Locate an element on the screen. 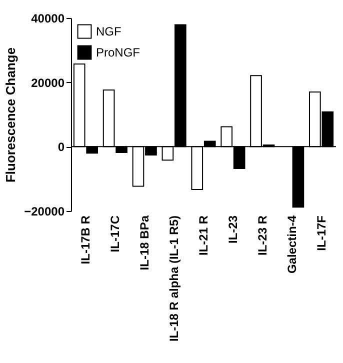  x-tick-label: IL-18 R alpha (IL-1 R5) is located at coordinates (174, 279).